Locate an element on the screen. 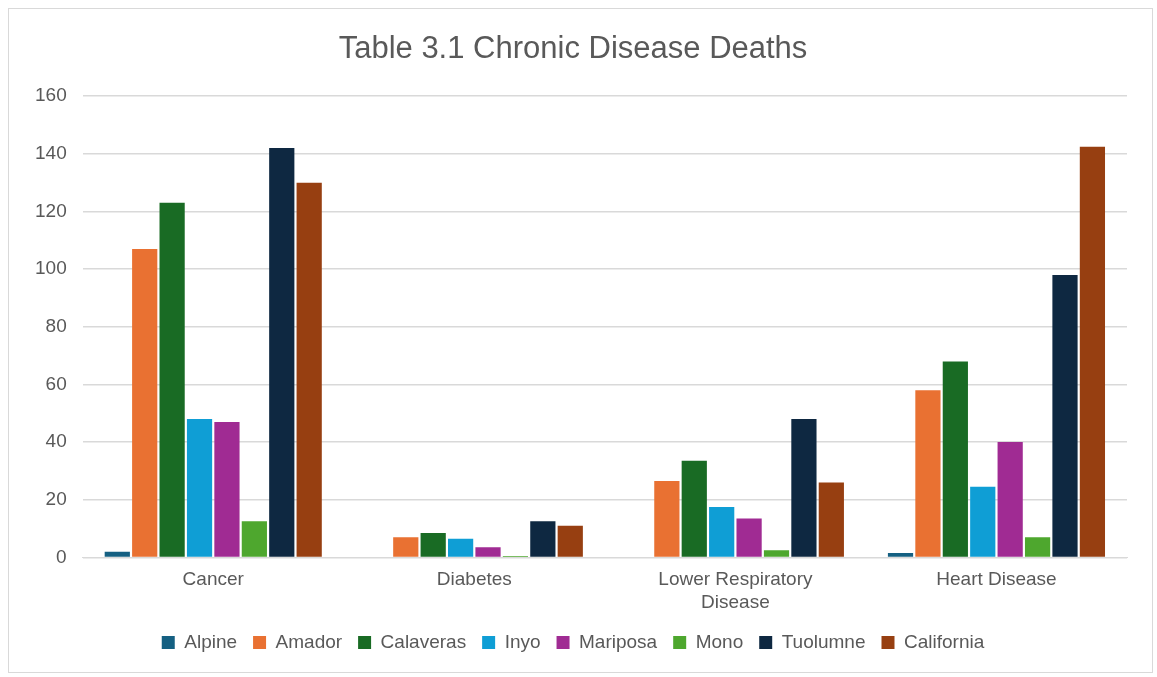  x-tick-label: Lower Respiratory Disease is located at coordinates (735, 590).